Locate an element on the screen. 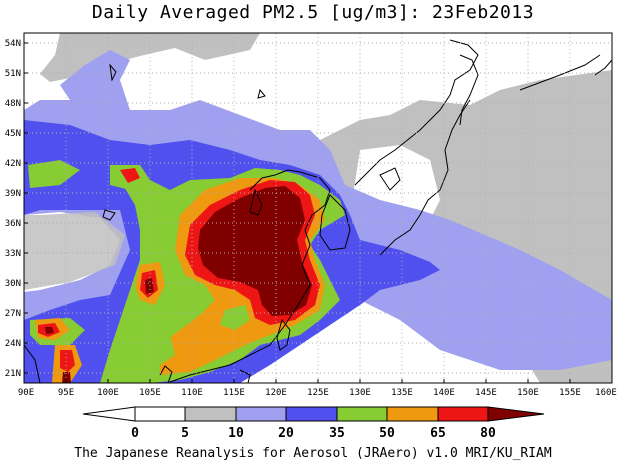 Image resolution: width=626 pixels, height=466 pixels. colorbar-label: 35 is located at coordinates (337, 433).